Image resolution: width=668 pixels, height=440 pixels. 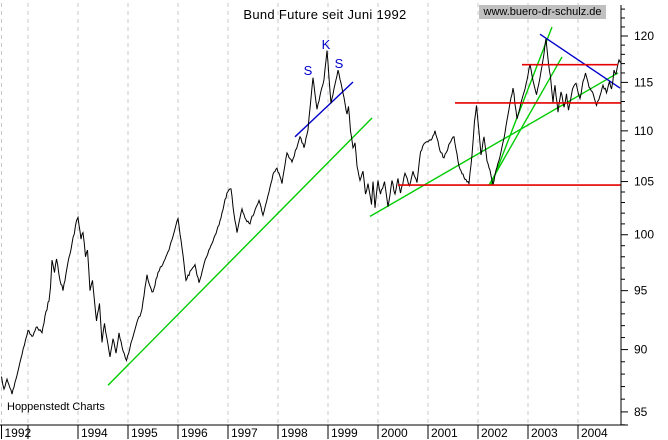 I want to click on horizontal-levels, so click(x=509, y=124).